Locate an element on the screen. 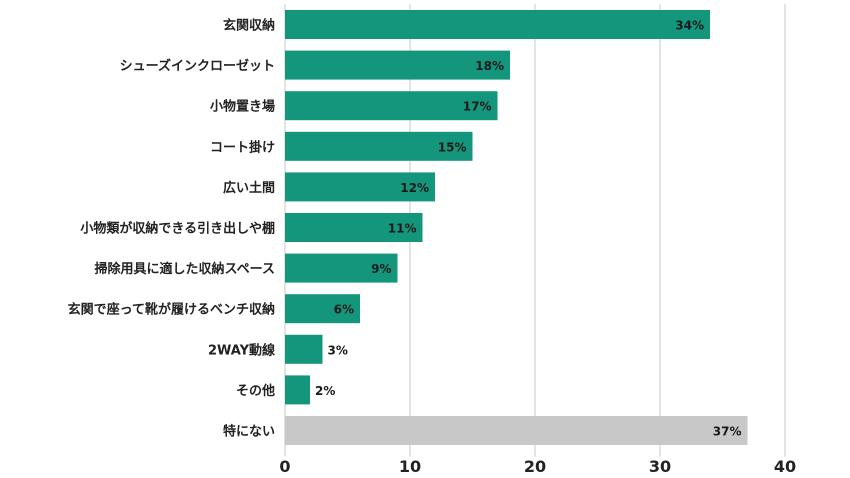 This screenshot has width=850, height=478. category-label-8: 2WAY動線 is located at coordinates (242, 350).